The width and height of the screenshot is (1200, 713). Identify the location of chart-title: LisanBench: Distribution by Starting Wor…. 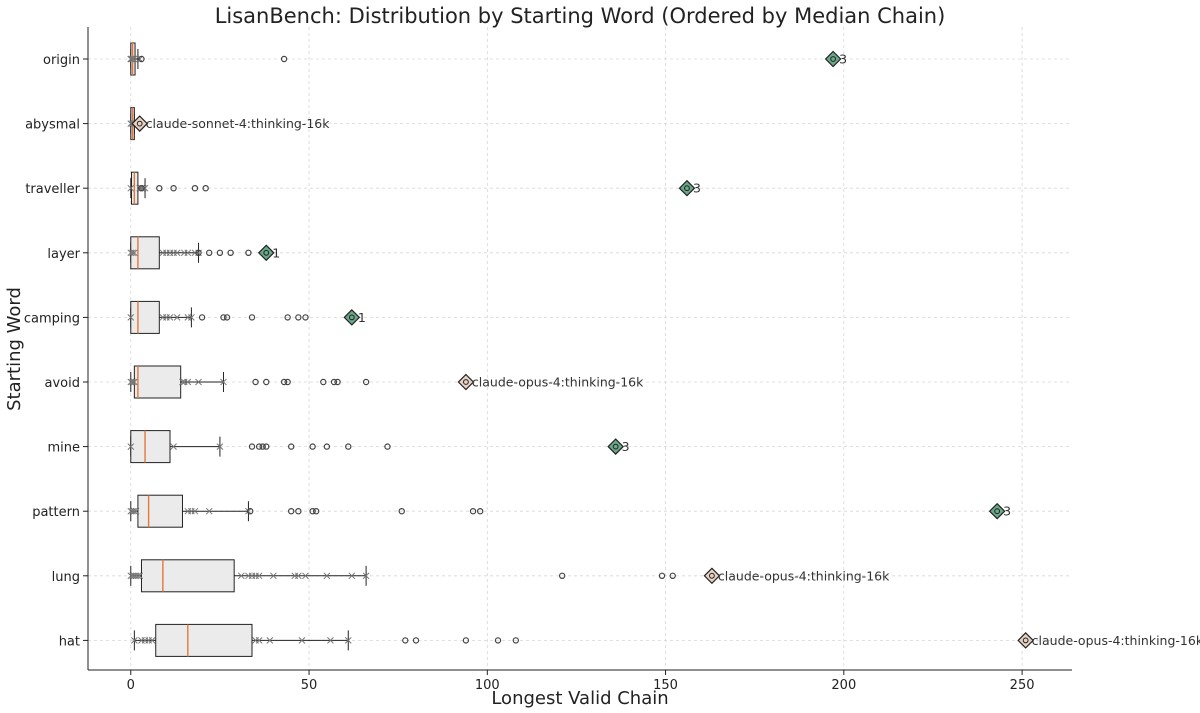
(580, 16).